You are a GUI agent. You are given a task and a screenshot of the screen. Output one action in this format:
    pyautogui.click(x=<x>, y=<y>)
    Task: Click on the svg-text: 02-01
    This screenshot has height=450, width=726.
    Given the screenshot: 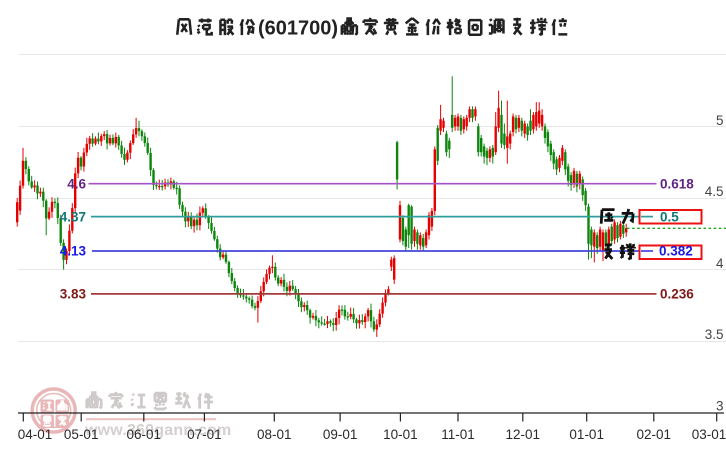 What is the action you would take?
    pyautogui.click(x=654, y=434)
    